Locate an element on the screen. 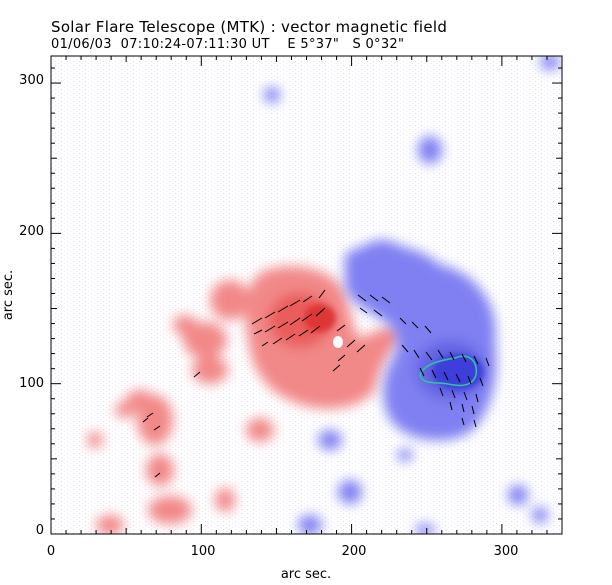  x-tick-label: 100 is located at coordinates (203, 551).